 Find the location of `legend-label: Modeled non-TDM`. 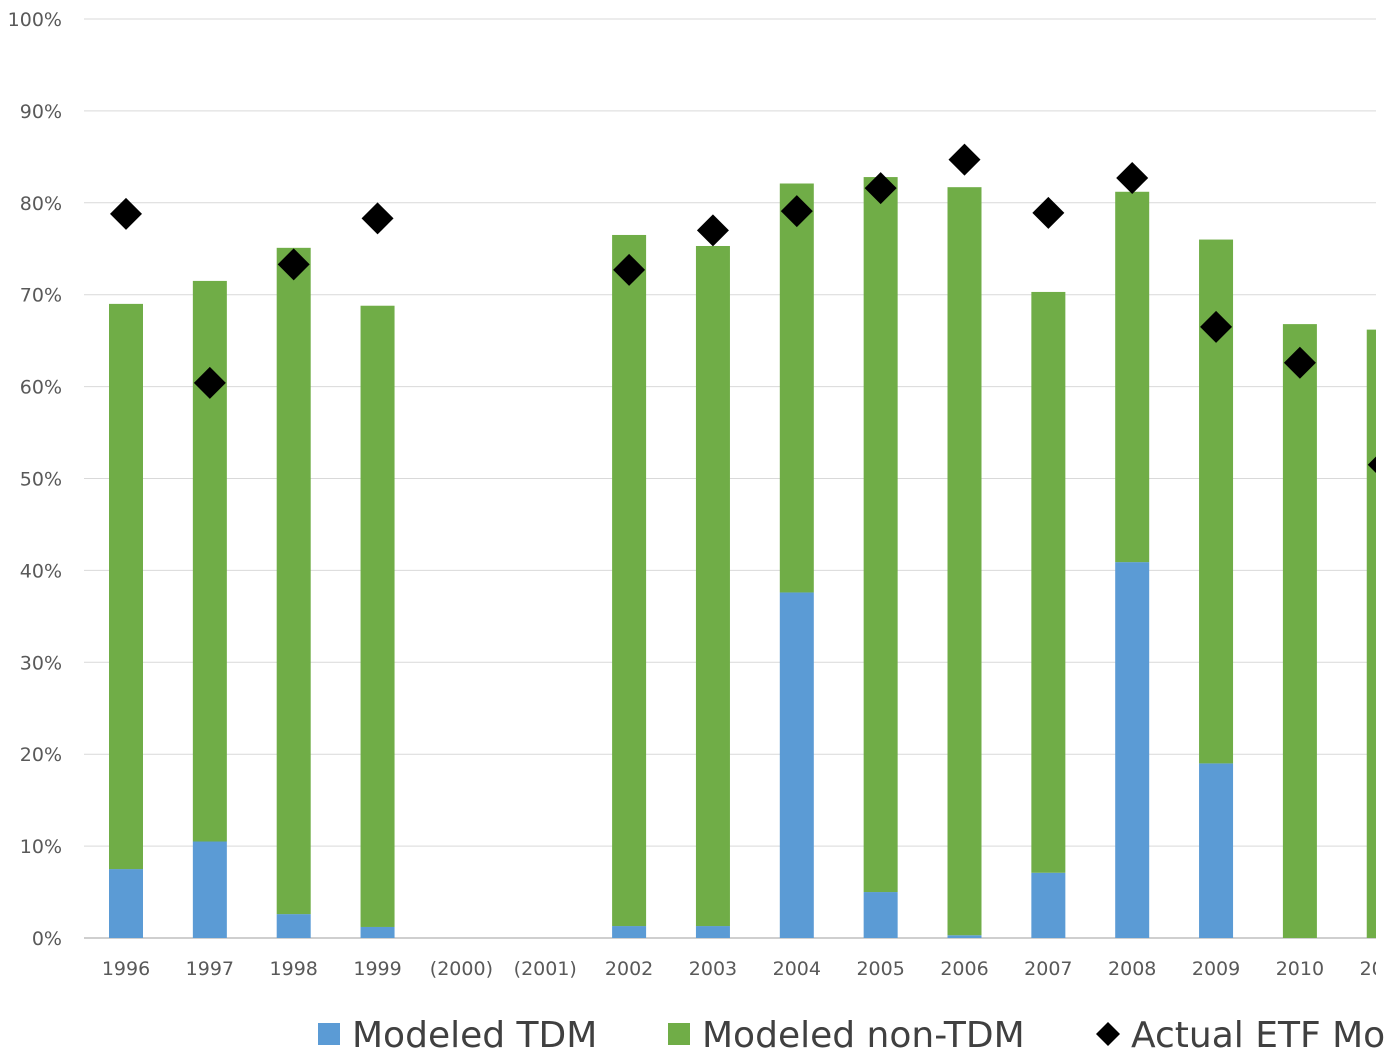

legend-label: Modeled non-TDM is located at coordinates (863, 1035).